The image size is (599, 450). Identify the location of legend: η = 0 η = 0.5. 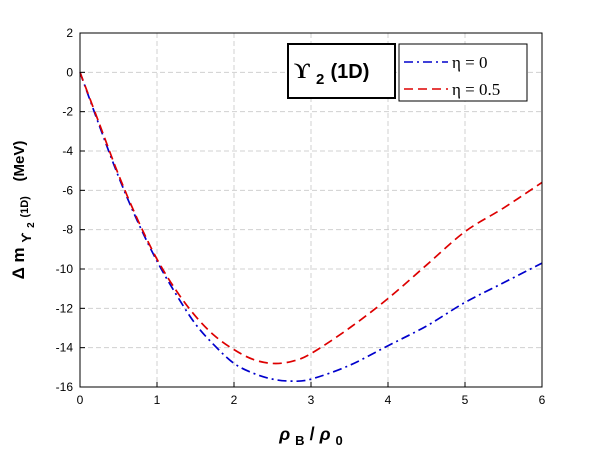
(463, 72).